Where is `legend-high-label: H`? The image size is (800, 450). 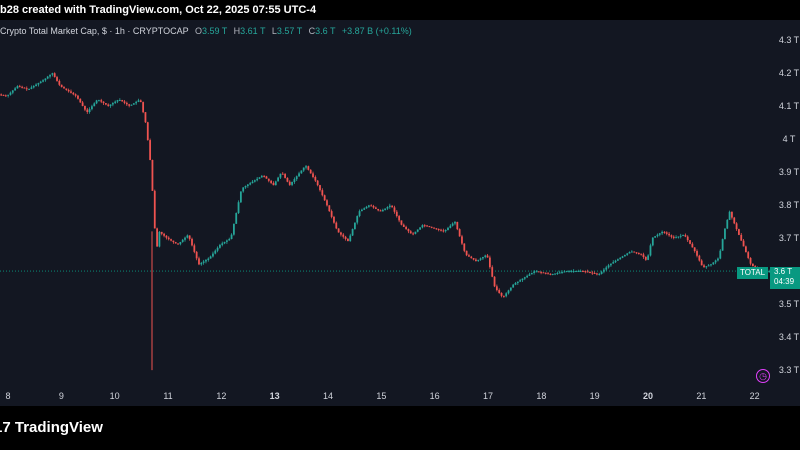
legend-high-label: H is located at coordinates (237, 31).